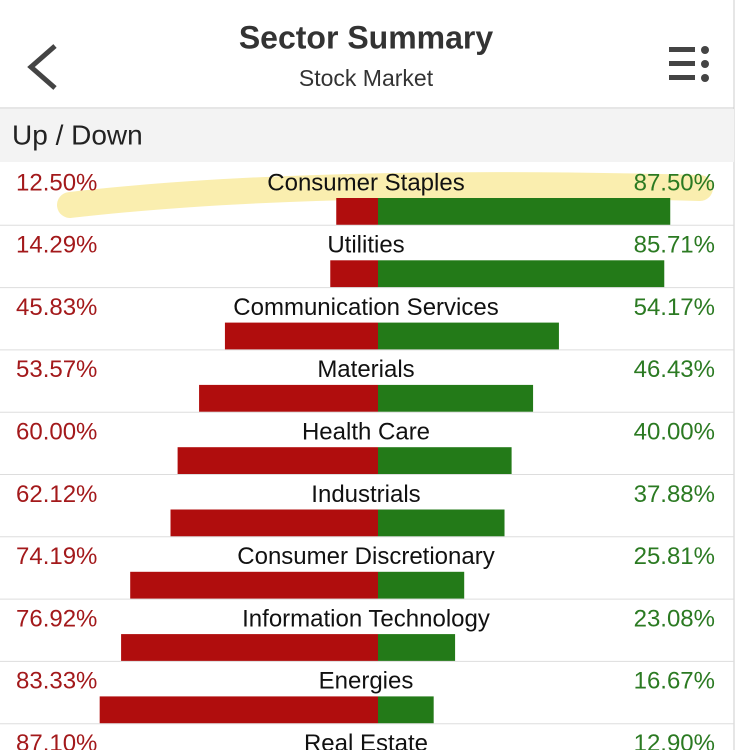 The image size is (750, 750). What do you see at coordinates (56, 494) in the screenshot?
I see `down-percent: 62.12%` at bounding box center [56, 494].